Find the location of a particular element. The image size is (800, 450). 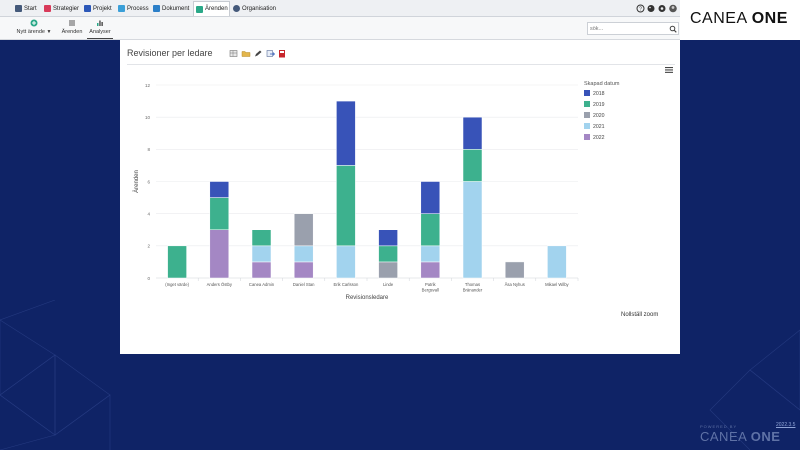

analyses-label: Analyser is located at coordinates (100, 32).